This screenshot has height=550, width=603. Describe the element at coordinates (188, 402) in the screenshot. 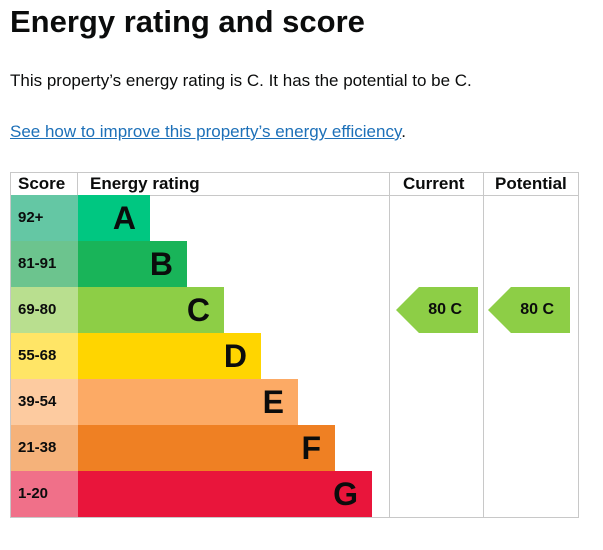

I see `rating-bar-e: E` at that location.